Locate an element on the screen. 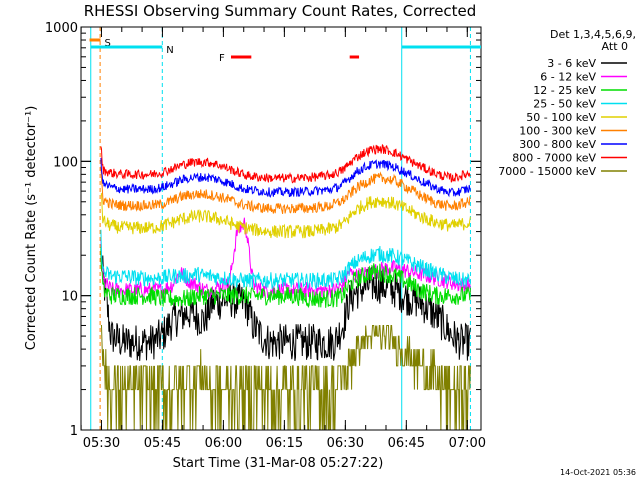 The height and width of the screenshot is (480, 640). x-tick-label: 06:00 is located at coordinates (223, 443).